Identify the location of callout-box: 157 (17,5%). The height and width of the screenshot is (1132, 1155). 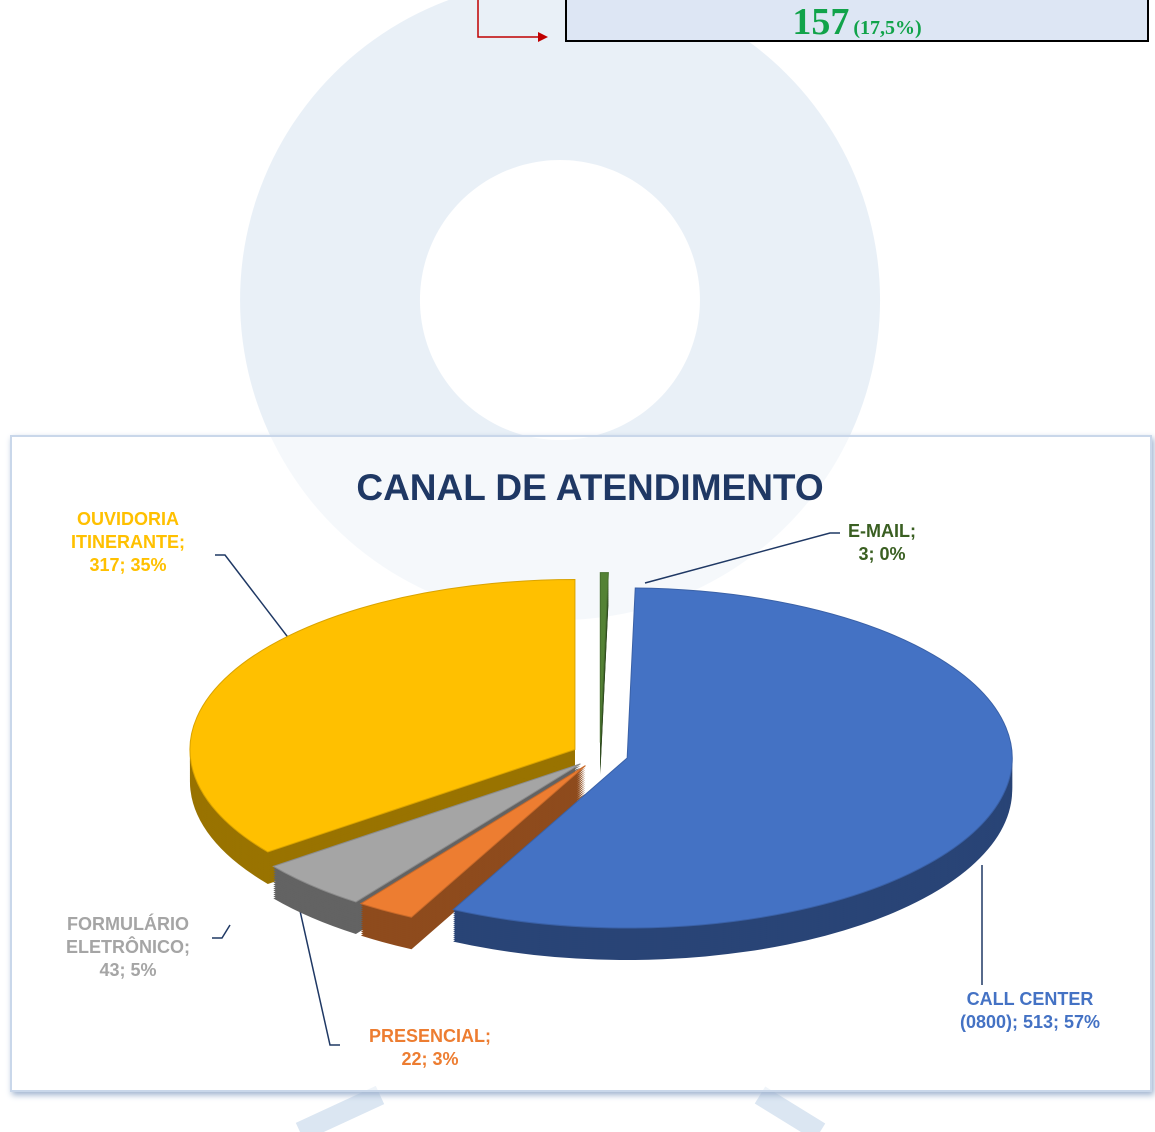
(857, 21).